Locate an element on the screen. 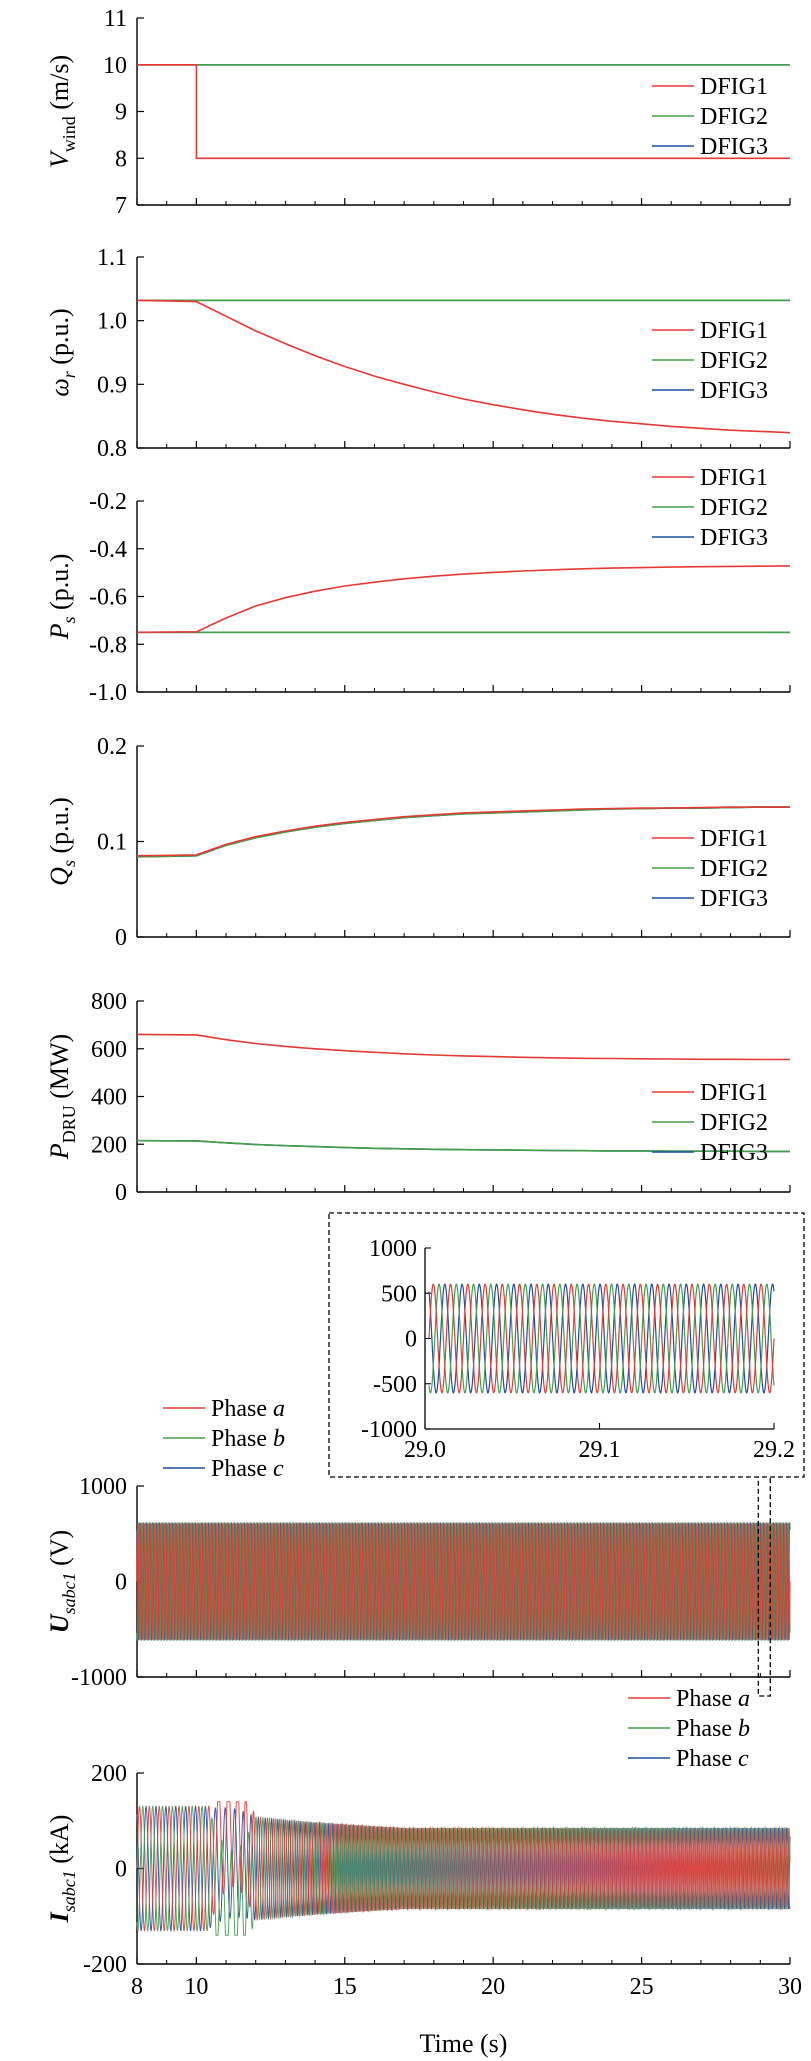 Image resolution: width=811 pixels, height=2061 pixels. ps-y-tick-label: -1.0 is located at coordinates (108, 693).